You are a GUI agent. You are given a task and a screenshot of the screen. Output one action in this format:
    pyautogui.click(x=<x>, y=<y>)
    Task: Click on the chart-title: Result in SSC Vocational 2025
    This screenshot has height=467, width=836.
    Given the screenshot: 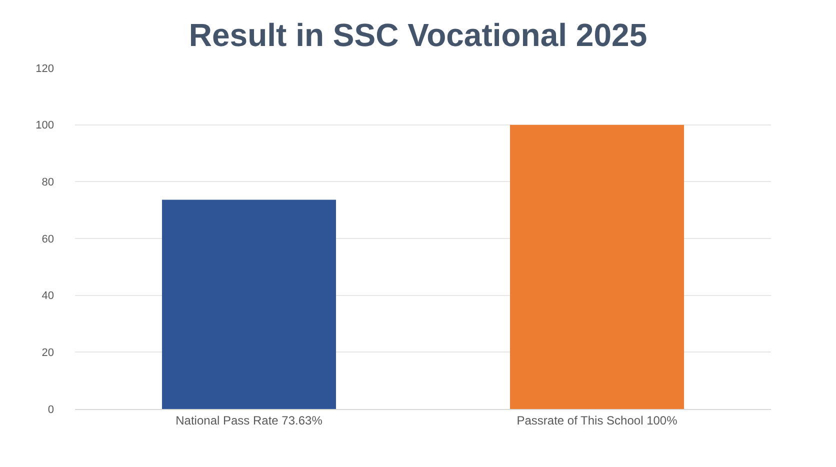 What is the action you would take?
    pyautogui.click(x=418, y=34)
    